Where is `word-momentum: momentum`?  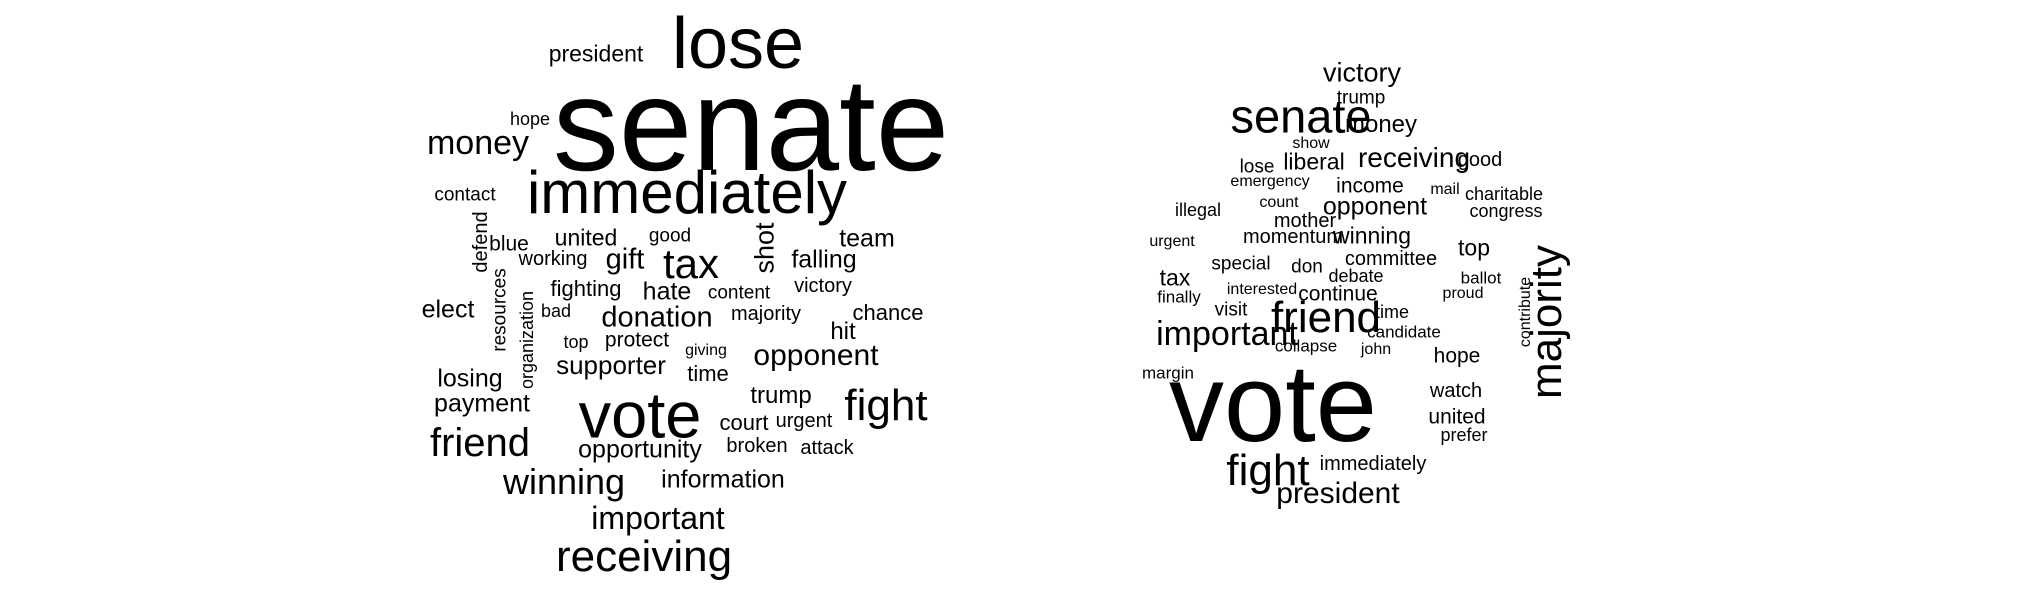 word-momentum: momentum is located at coordinates (1293, 237).